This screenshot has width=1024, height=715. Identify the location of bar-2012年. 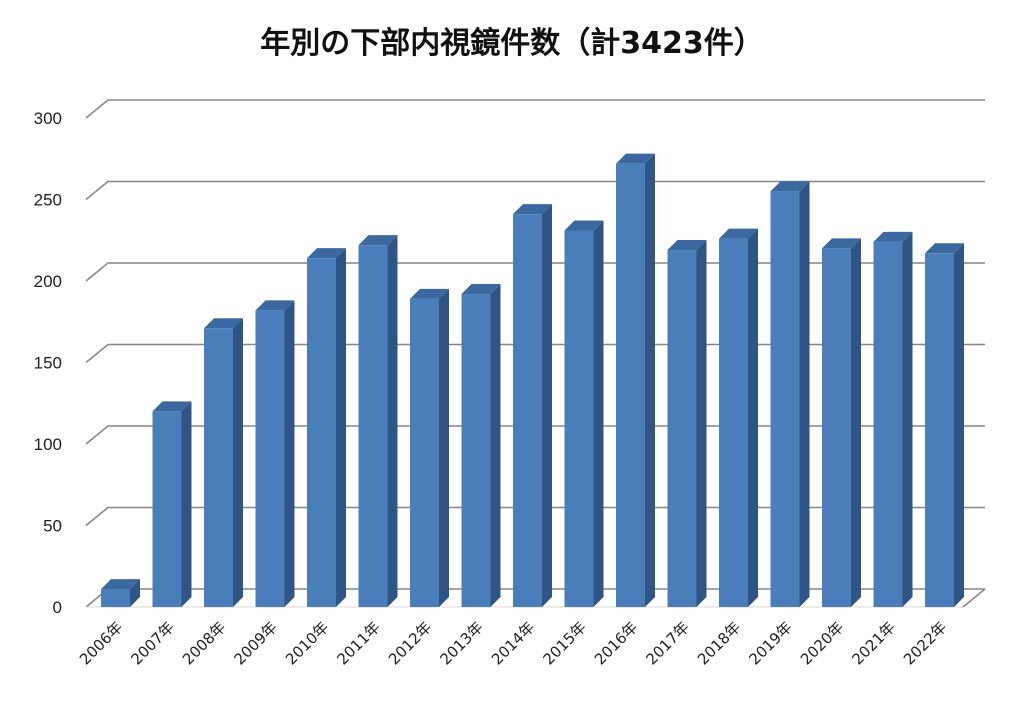
(429, 447).